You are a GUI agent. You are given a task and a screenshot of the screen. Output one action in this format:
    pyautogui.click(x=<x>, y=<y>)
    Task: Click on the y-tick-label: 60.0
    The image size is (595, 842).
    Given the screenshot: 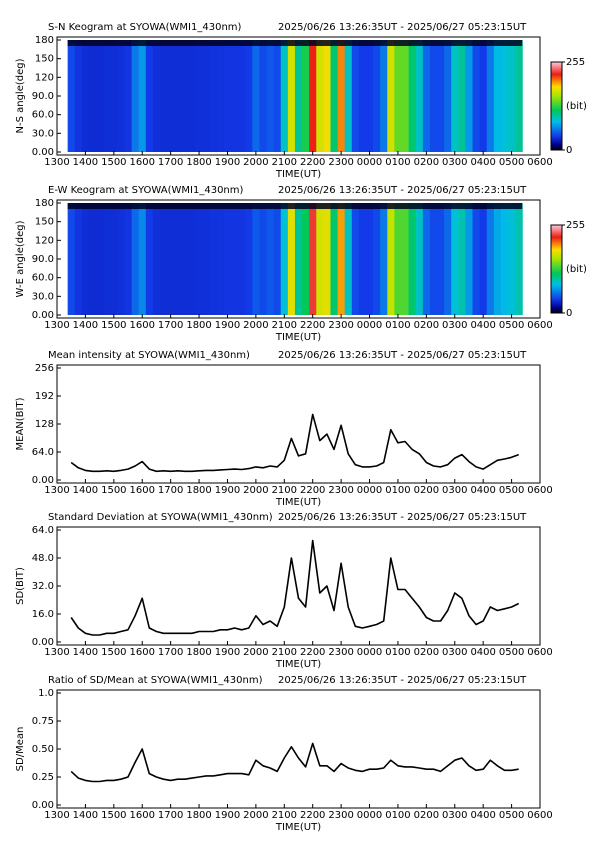 What is the action you would take?
    pyautogui.click(x=43, y=278)
    